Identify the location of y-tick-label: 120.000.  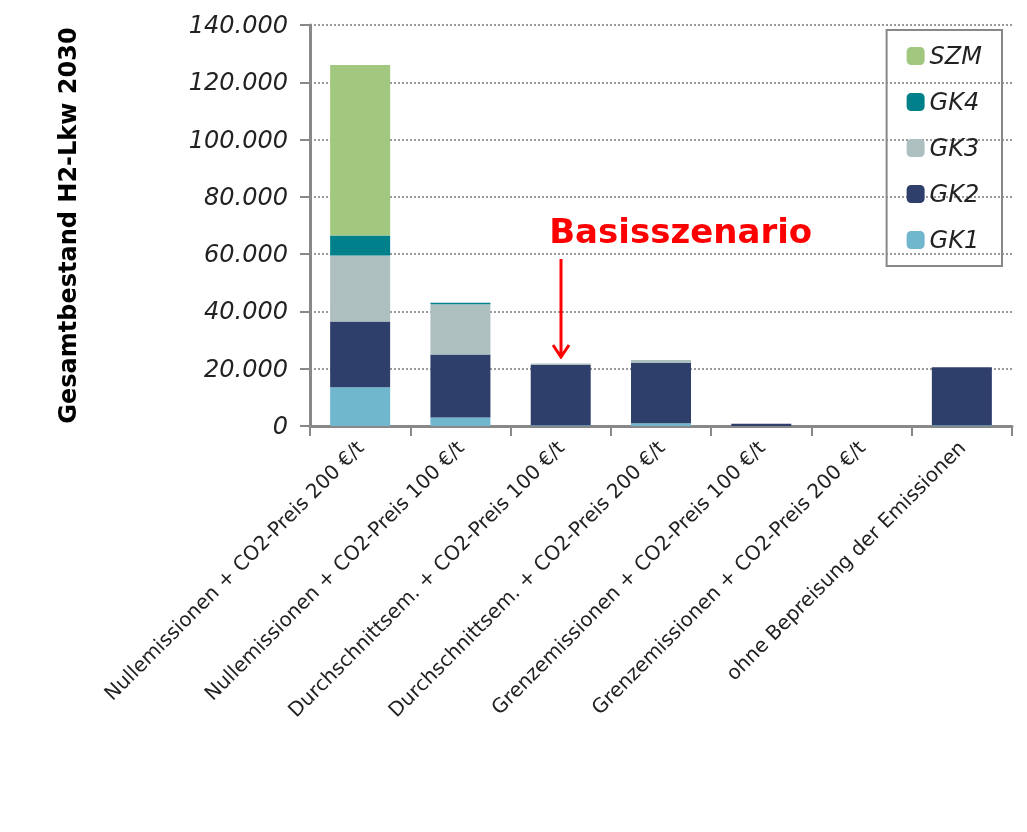
(238, 82).